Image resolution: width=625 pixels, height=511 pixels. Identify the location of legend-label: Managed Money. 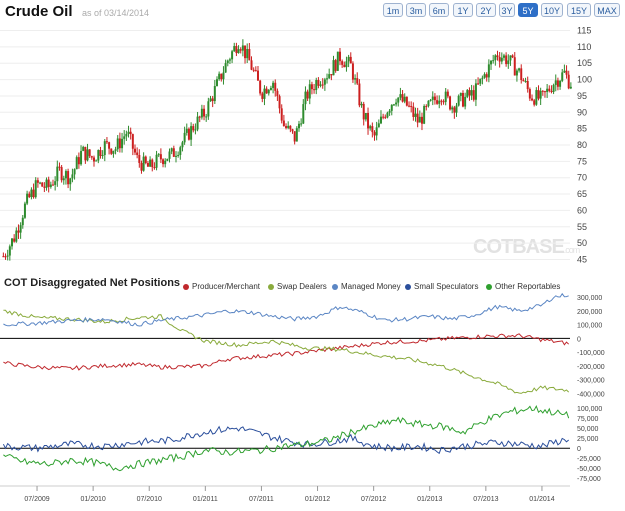
(371, 286).